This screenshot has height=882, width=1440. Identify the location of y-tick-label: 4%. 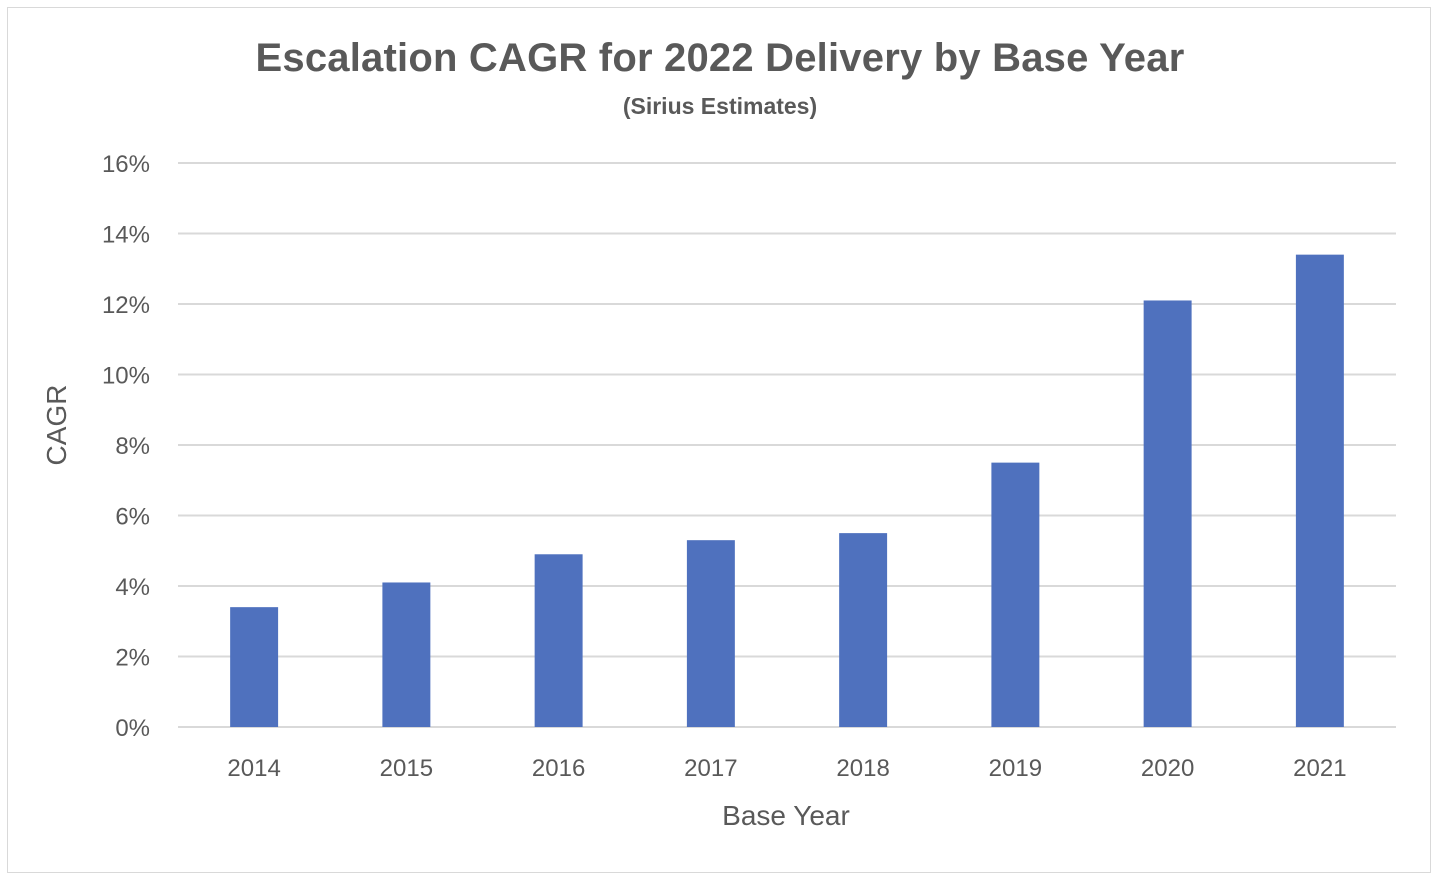
(132, 587).